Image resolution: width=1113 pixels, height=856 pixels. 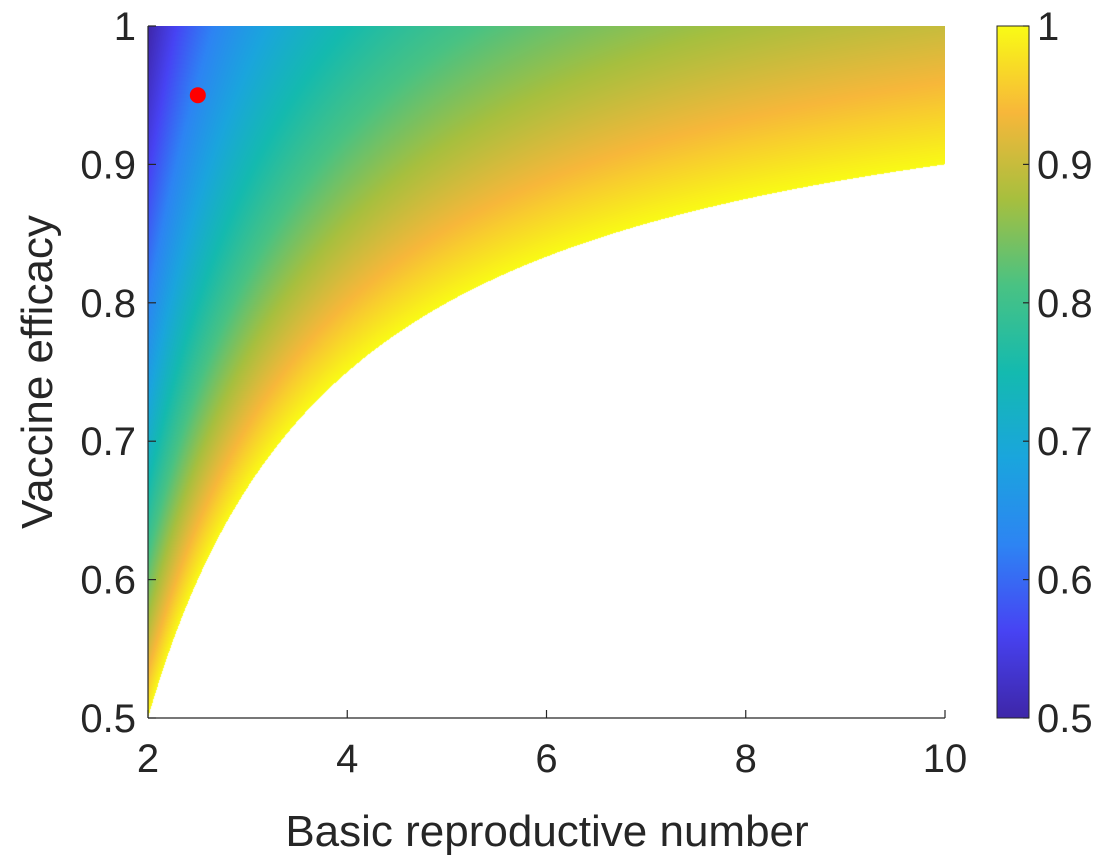 What do you see at coordinates (1058, 373) in the screenshot?
I see `colorbar-ticks: 0.5 0.6 0.7 0.8 0.9 1` at bounding box center [1058, 373].